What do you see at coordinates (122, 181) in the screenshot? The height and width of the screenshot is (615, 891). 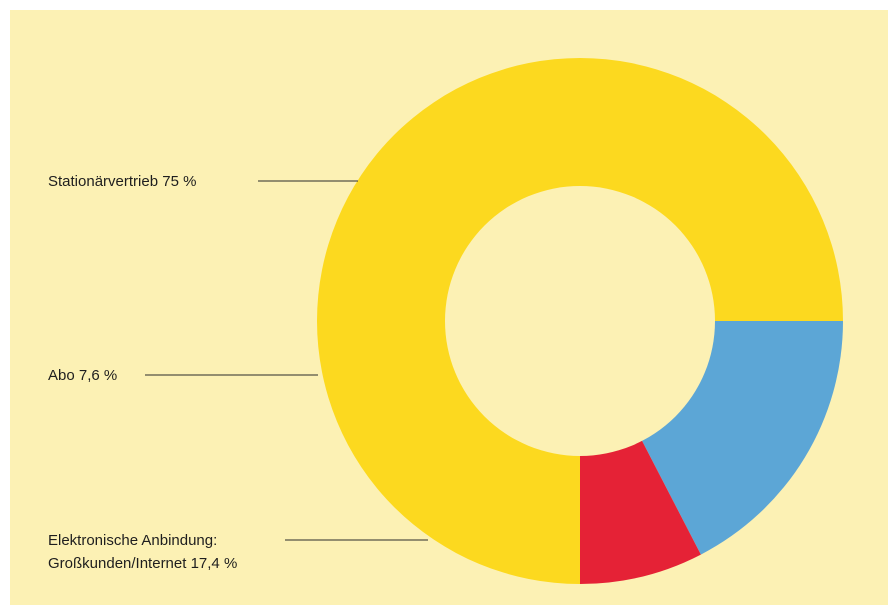 I see `label-stationaervertrieb: Stationärvertrieb 75 %` at bounding box center [122, 181].